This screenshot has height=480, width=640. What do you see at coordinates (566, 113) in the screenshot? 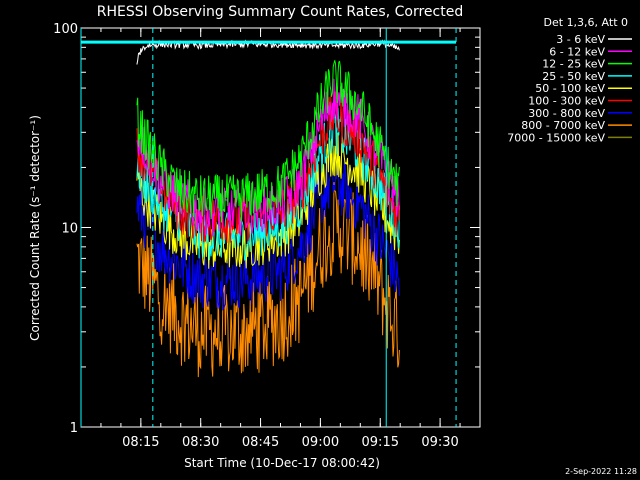
I see `legend-entry-label: 300 - 800 keV` at bounding box center [566, 113].